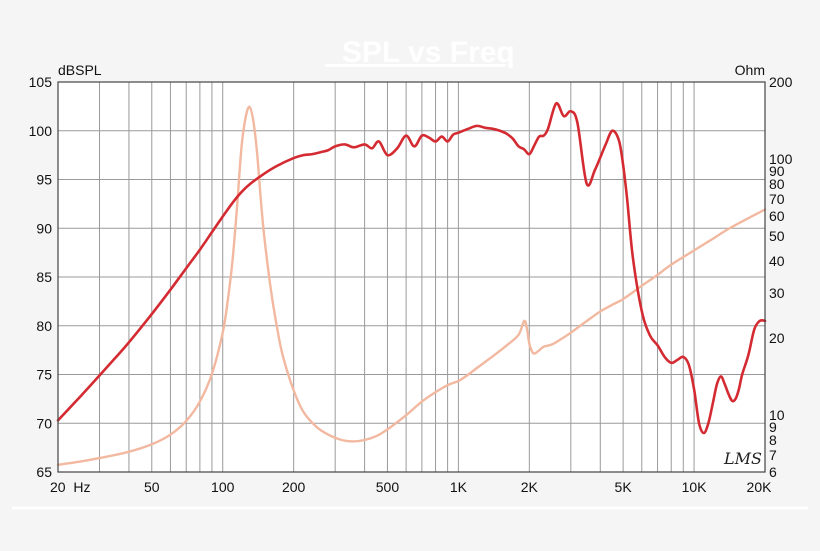  I want to click on left-tick-label: 90, so click(44, 228).